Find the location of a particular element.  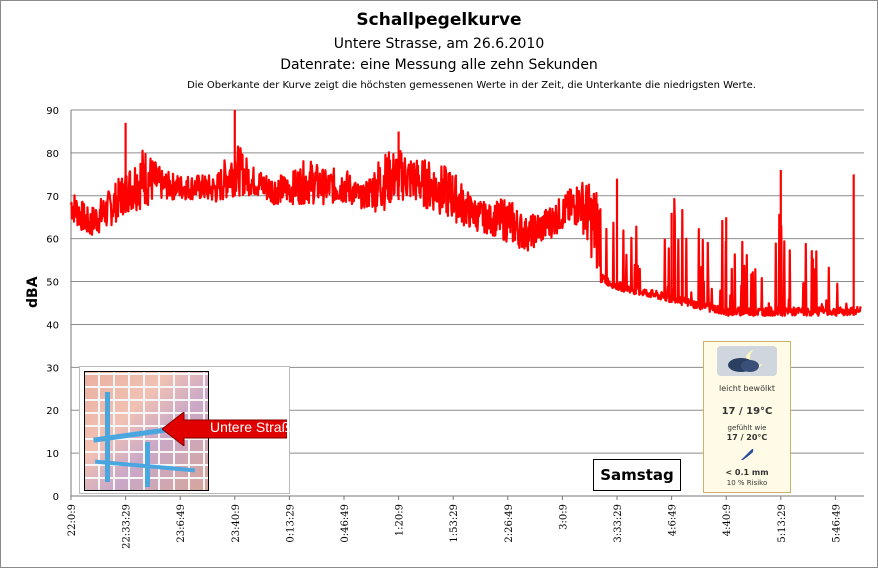

x-tick-label: 4:6:49 is located at coordinates (673, 520).